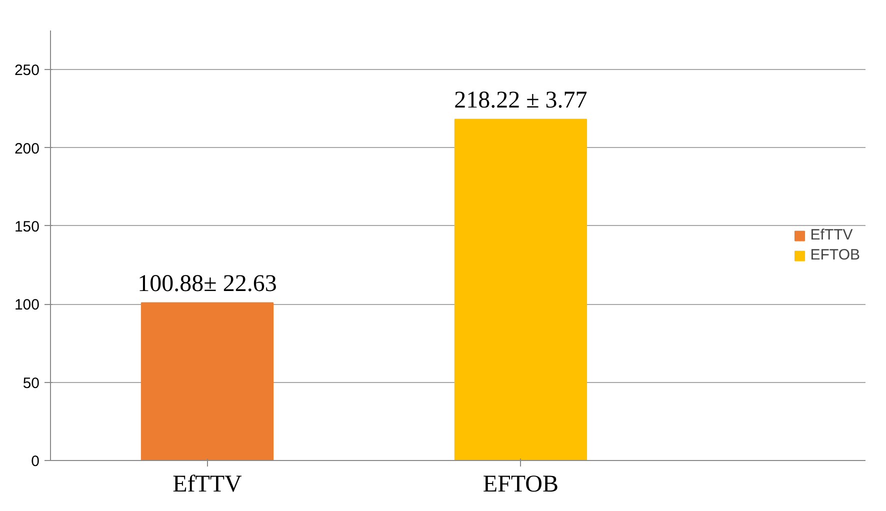 The image size is (886, 511). What do you see at coordinates (521, 100) in the screenshot?
I see `data-label: 218.22 ± 3.77` at bounding box center [521, 100].